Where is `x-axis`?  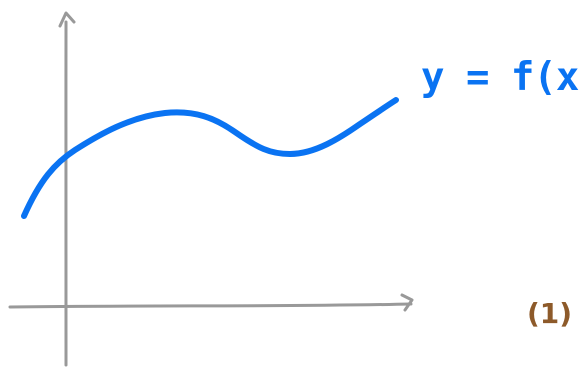
x-axis is located at coordinates (210, 305).